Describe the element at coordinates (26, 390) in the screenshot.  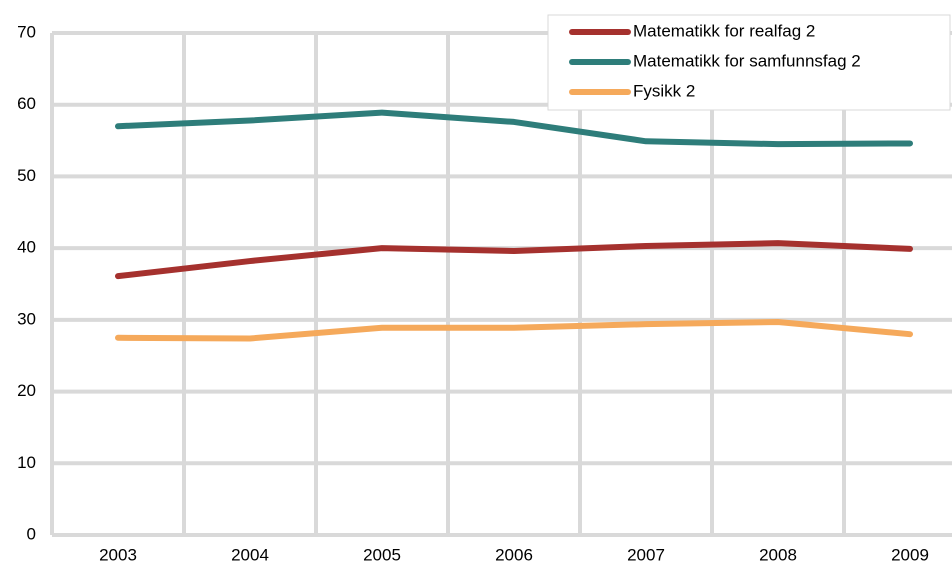
I see `y-tick-label: 20` at that location.